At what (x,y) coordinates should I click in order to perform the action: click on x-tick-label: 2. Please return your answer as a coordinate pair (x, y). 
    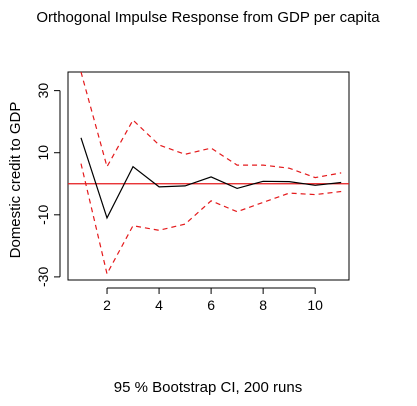
    Looking at the image, I should click on (107, 305).